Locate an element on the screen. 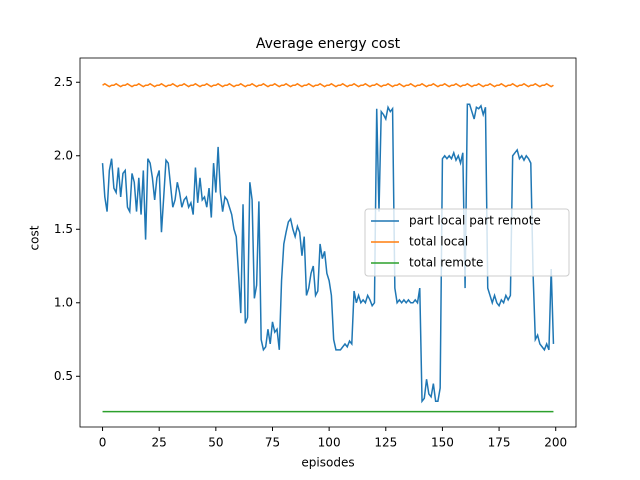 This screenshot has height=480, width=640. y-axis-label: cost is located at coordinates (35, 237).